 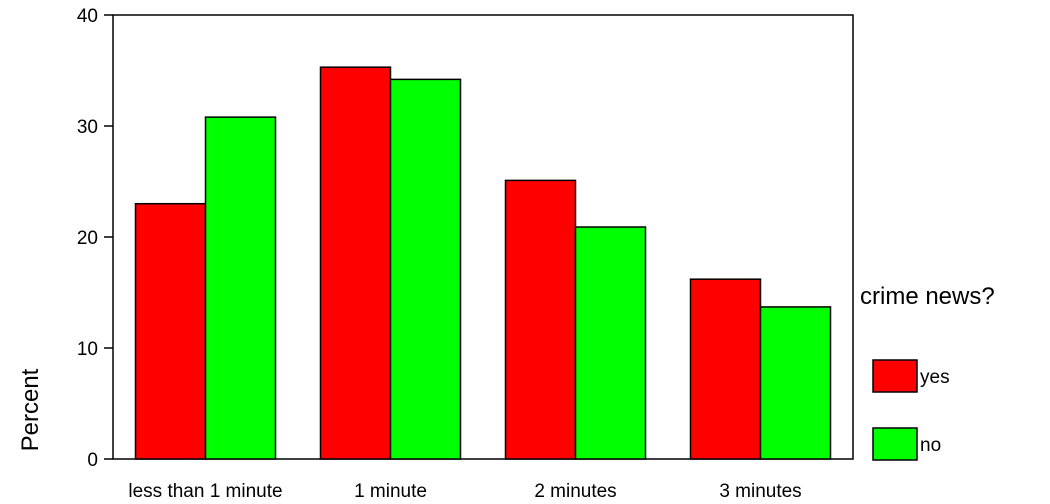 What do you see at coordinates (87, 127) in the screenshot?
I see `y-tick-label: 30` at bounding box center [87, 127].